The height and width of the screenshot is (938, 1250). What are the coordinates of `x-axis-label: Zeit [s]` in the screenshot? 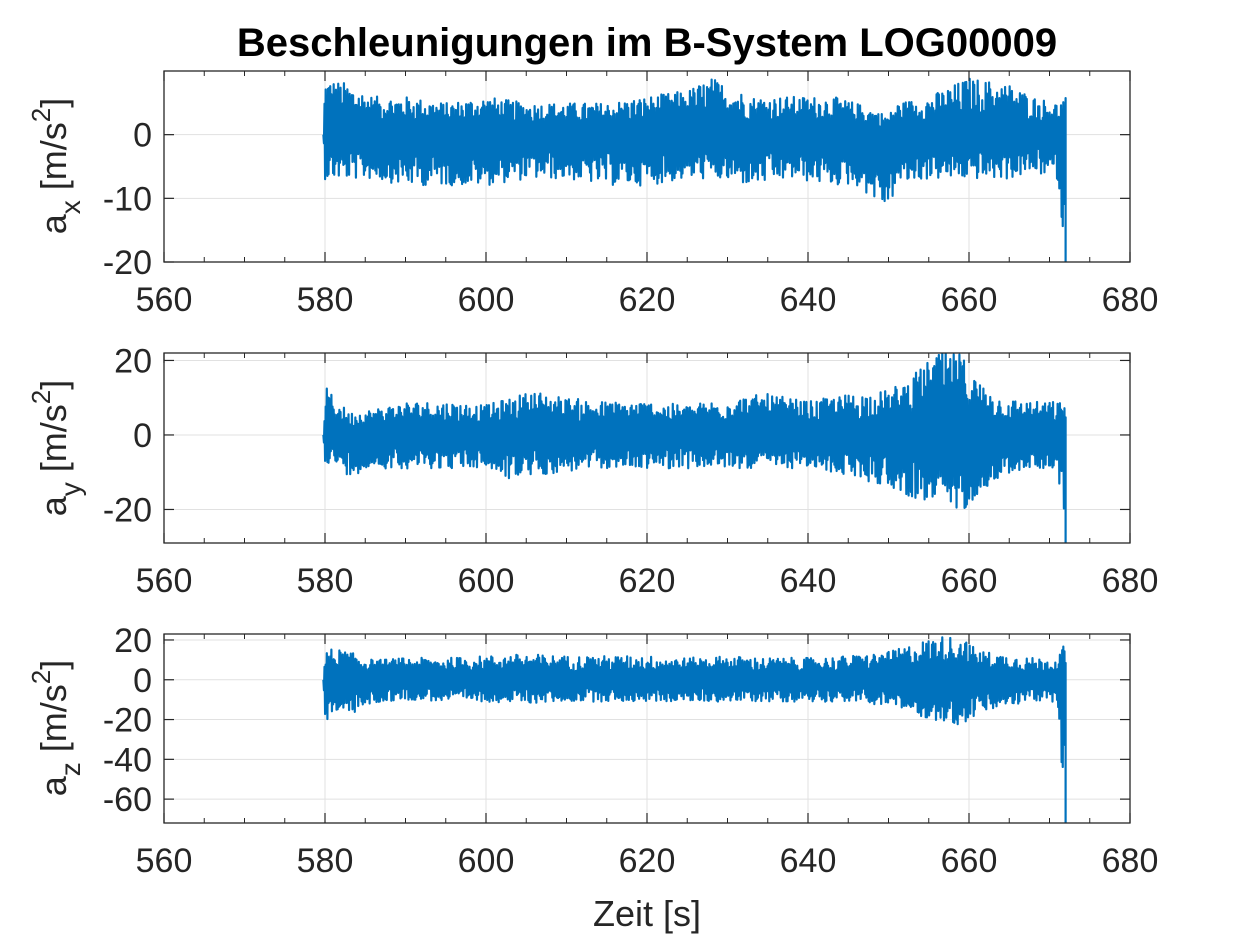 It's located at (647, 913).